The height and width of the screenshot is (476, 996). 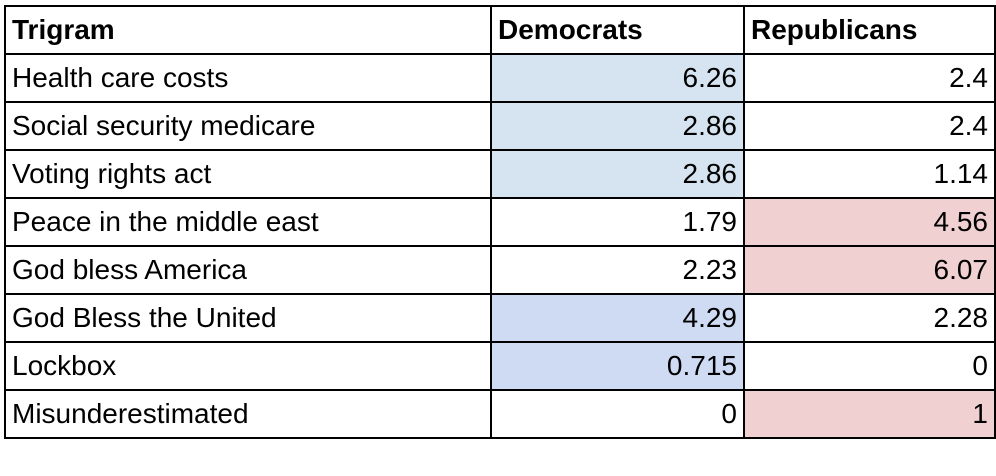 What do you see at coordinates (869, 270) in the screenshot?
I see `cell-republicans: 6.07` at bounding box center [869, 270].